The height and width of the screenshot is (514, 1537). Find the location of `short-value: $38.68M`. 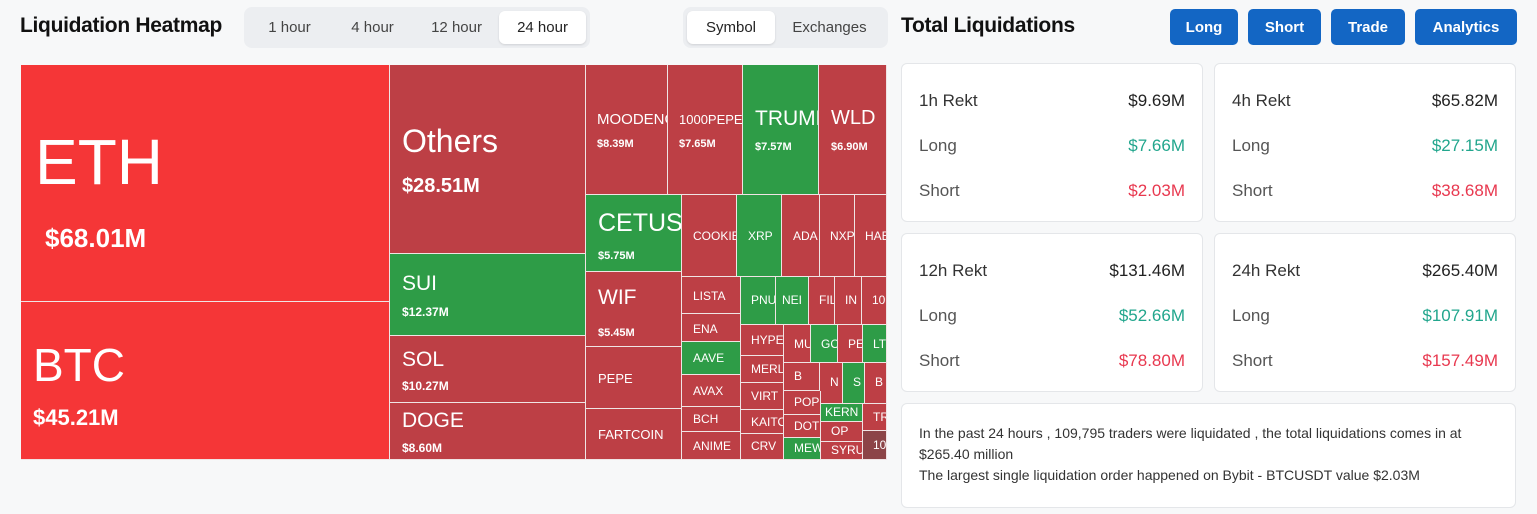

short-value: $38.68M is located at coordinates (1464, 190).